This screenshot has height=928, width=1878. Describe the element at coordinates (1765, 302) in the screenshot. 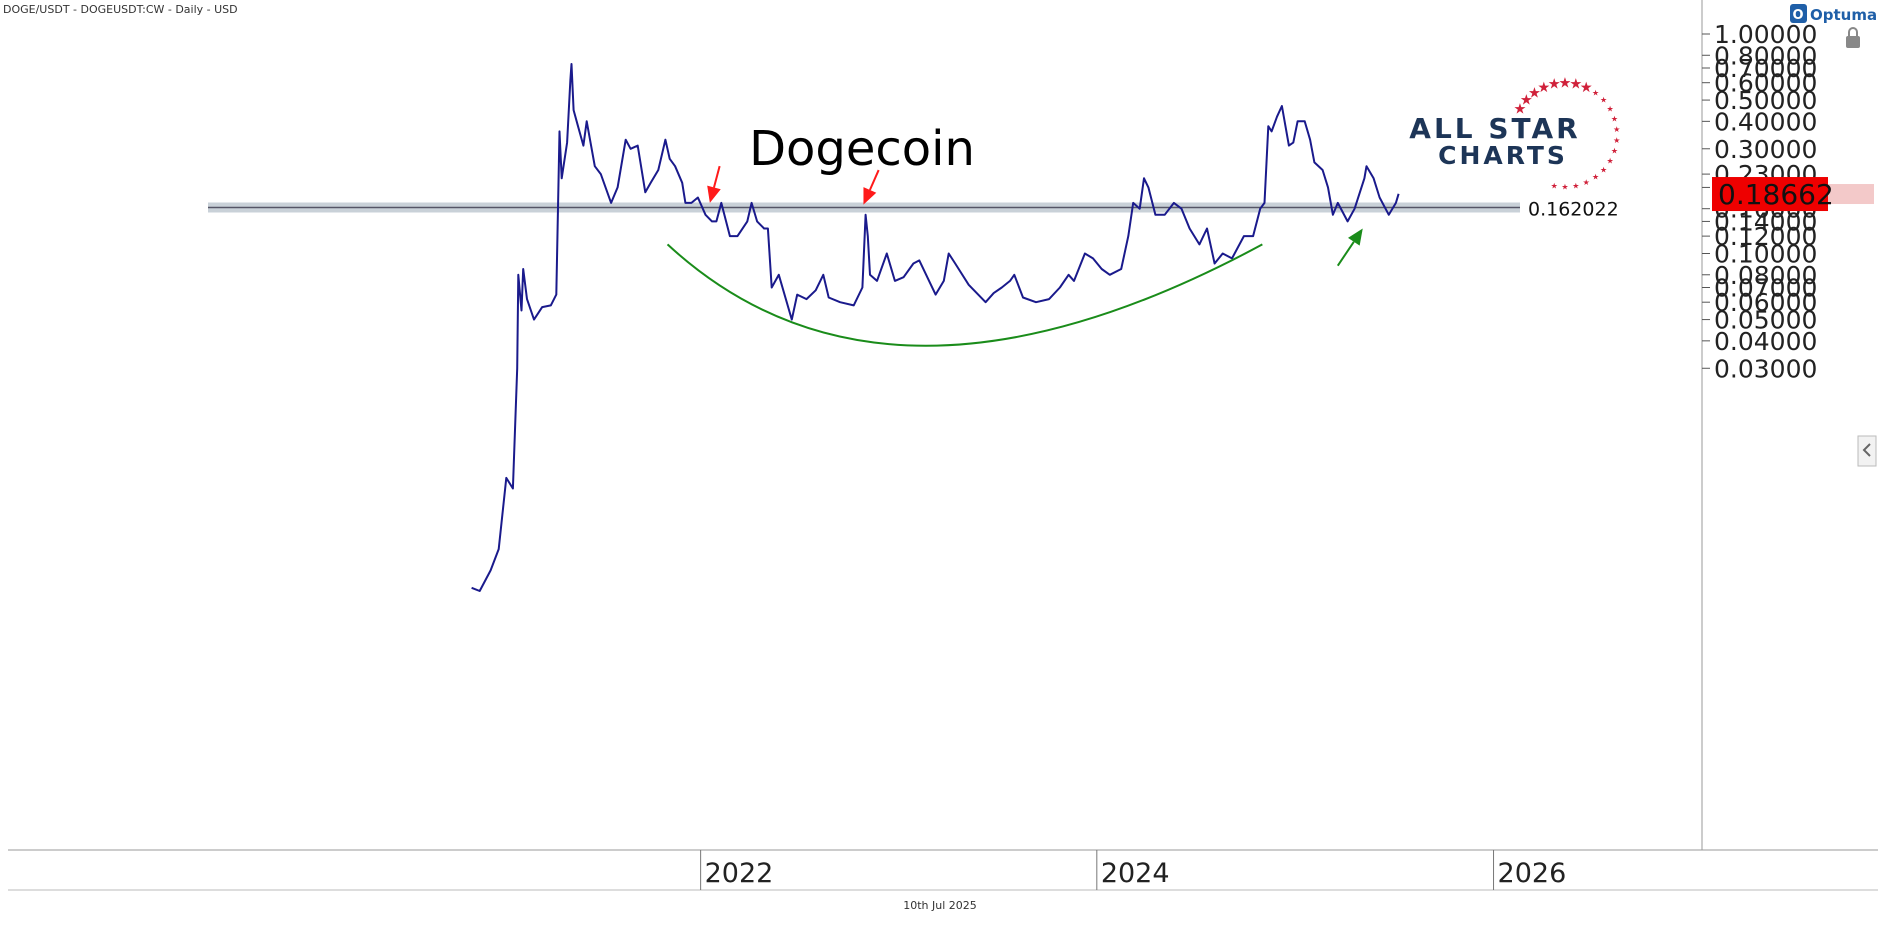

I see `y-tick-label-15: 0.06000` at that location.